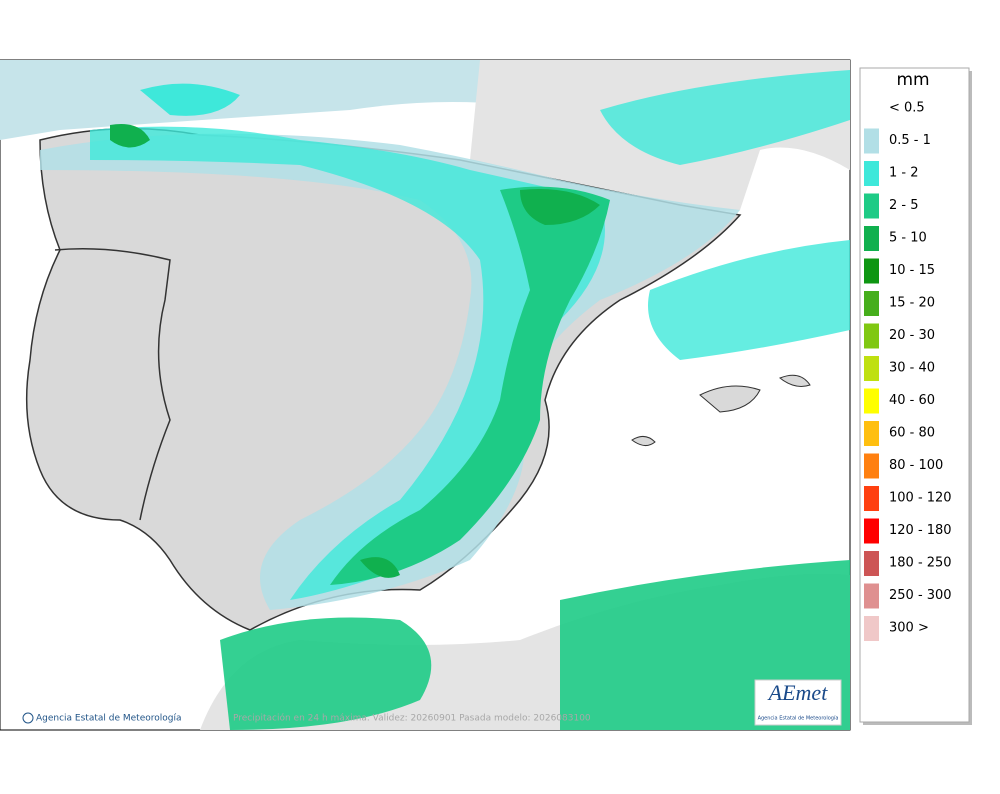 Image resolution: width=1000 pixels, height=794 pixels. What do you see at coordinates (912, 80) in the screenshot?
I see `legend-title: mm` at bounding box center [912, 80].